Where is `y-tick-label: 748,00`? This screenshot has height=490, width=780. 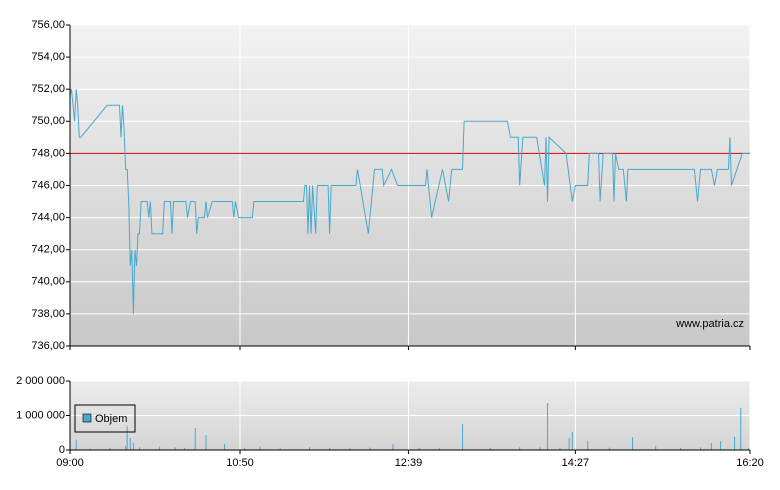
y-tick-label: 748,00 is located at coordinates (48, 153).